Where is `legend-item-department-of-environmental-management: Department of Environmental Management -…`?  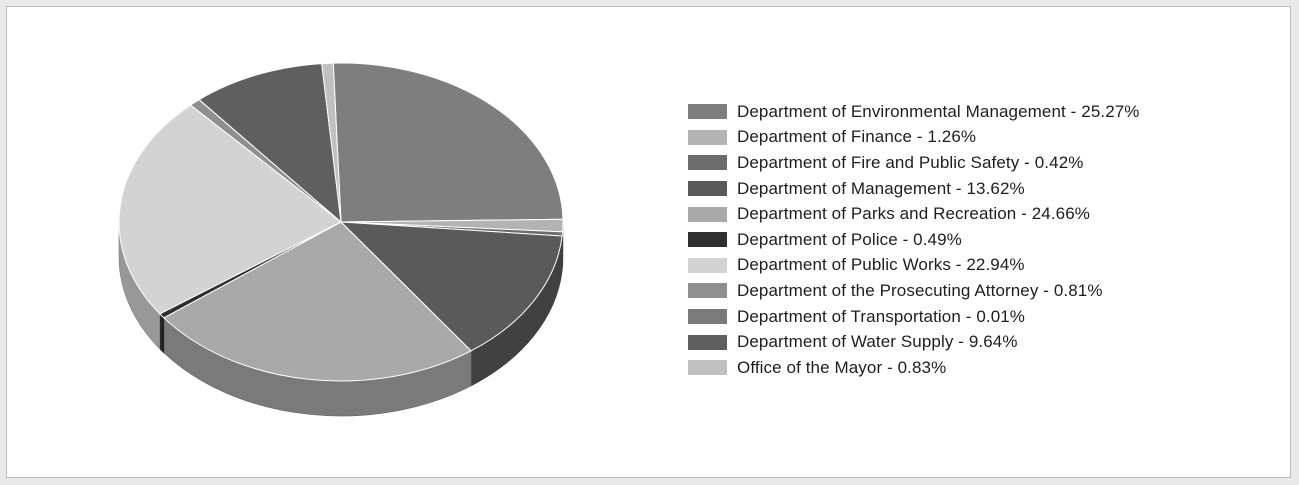 legend-item-department-of-environmental-management: Department of Environmental Management -… is located at coordinates (978, 112).